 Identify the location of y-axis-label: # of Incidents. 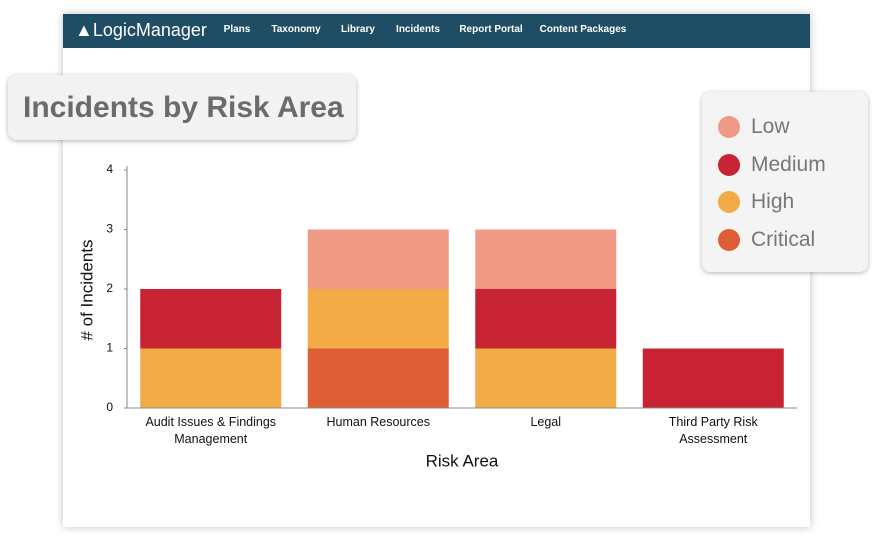
(86, 289).